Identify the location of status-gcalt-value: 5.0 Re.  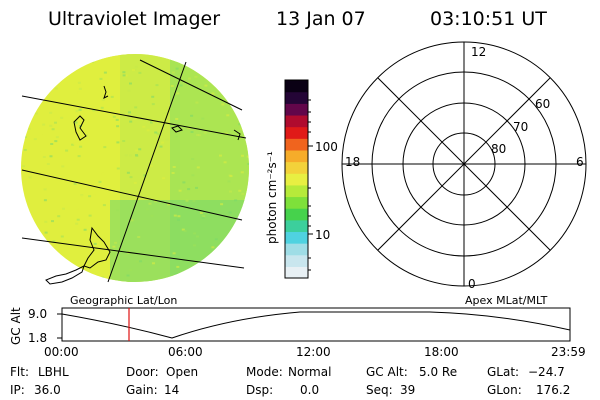
(438, 372).